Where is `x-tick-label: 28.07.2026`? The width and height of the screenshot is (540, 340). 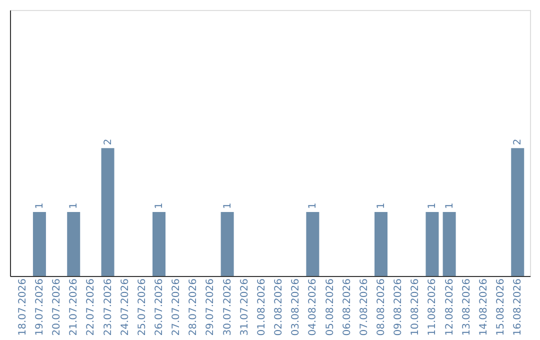 x-tick-label: 28.07.2026 is located at coordinates (194, 307).